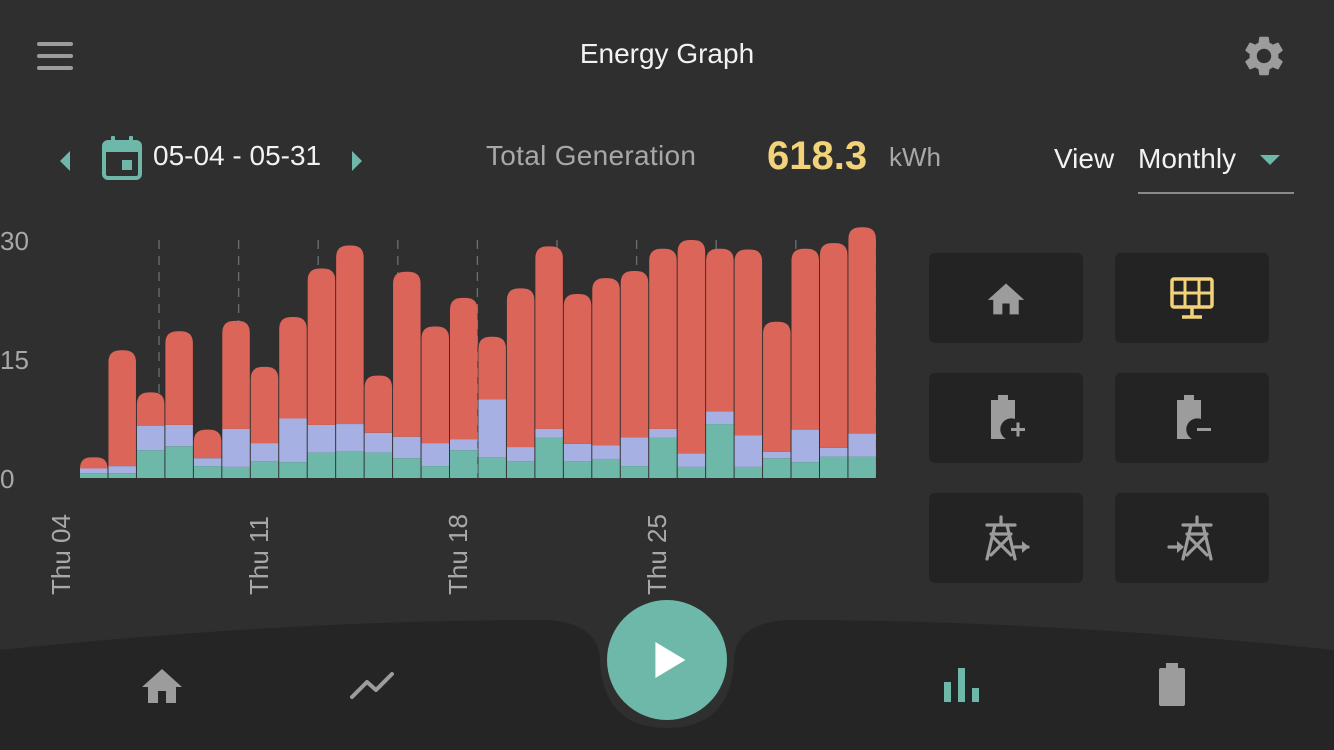 This screenshot has height=750, width=1334. I want to click on x-tick-label: Thu 25, so click(657, 554).